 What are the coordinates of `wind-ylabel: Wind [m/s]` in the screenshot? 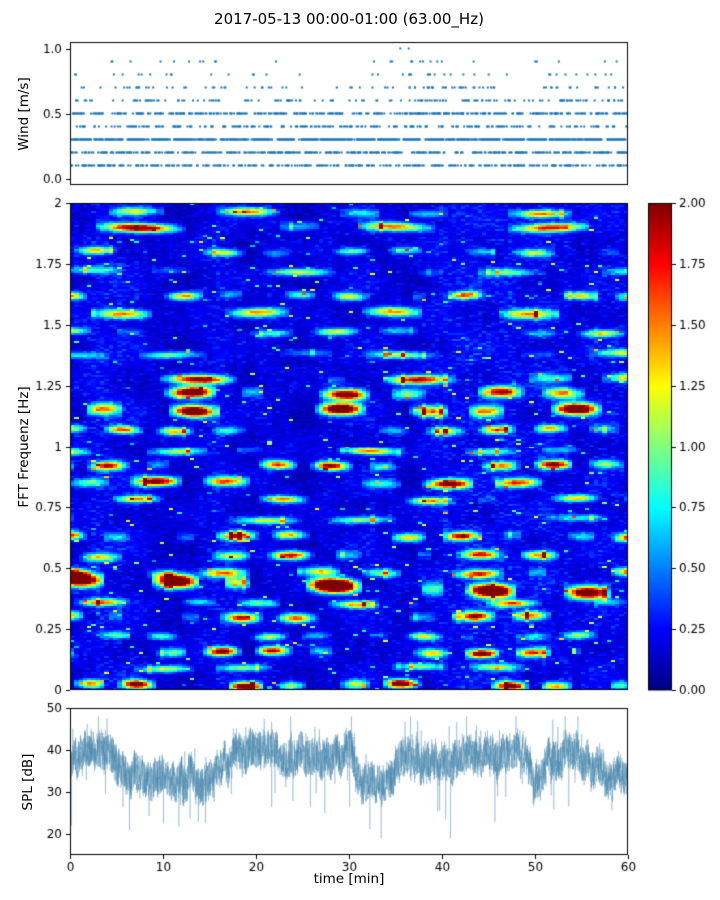 It's located at (24, 114).